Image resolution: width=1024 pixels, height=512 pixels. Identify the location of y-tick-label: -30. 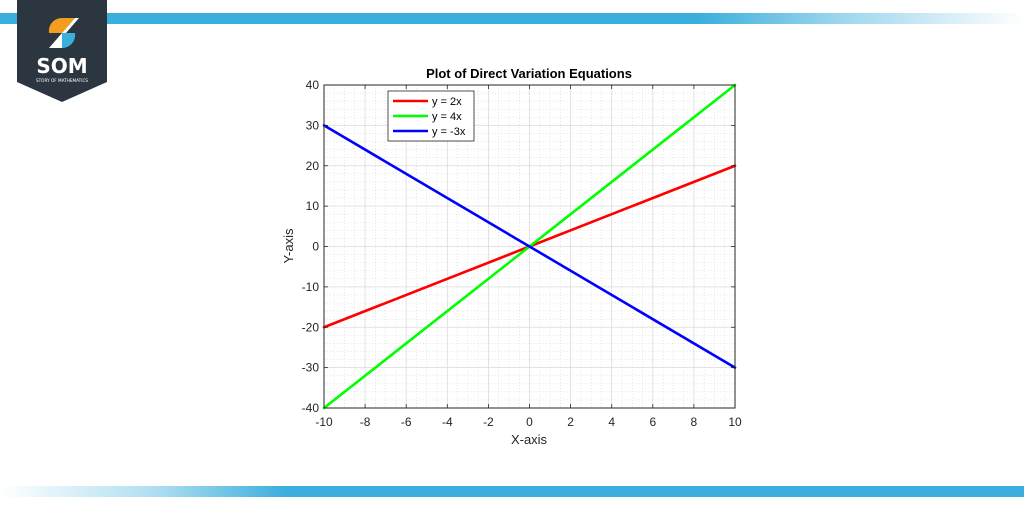
(311, 368).